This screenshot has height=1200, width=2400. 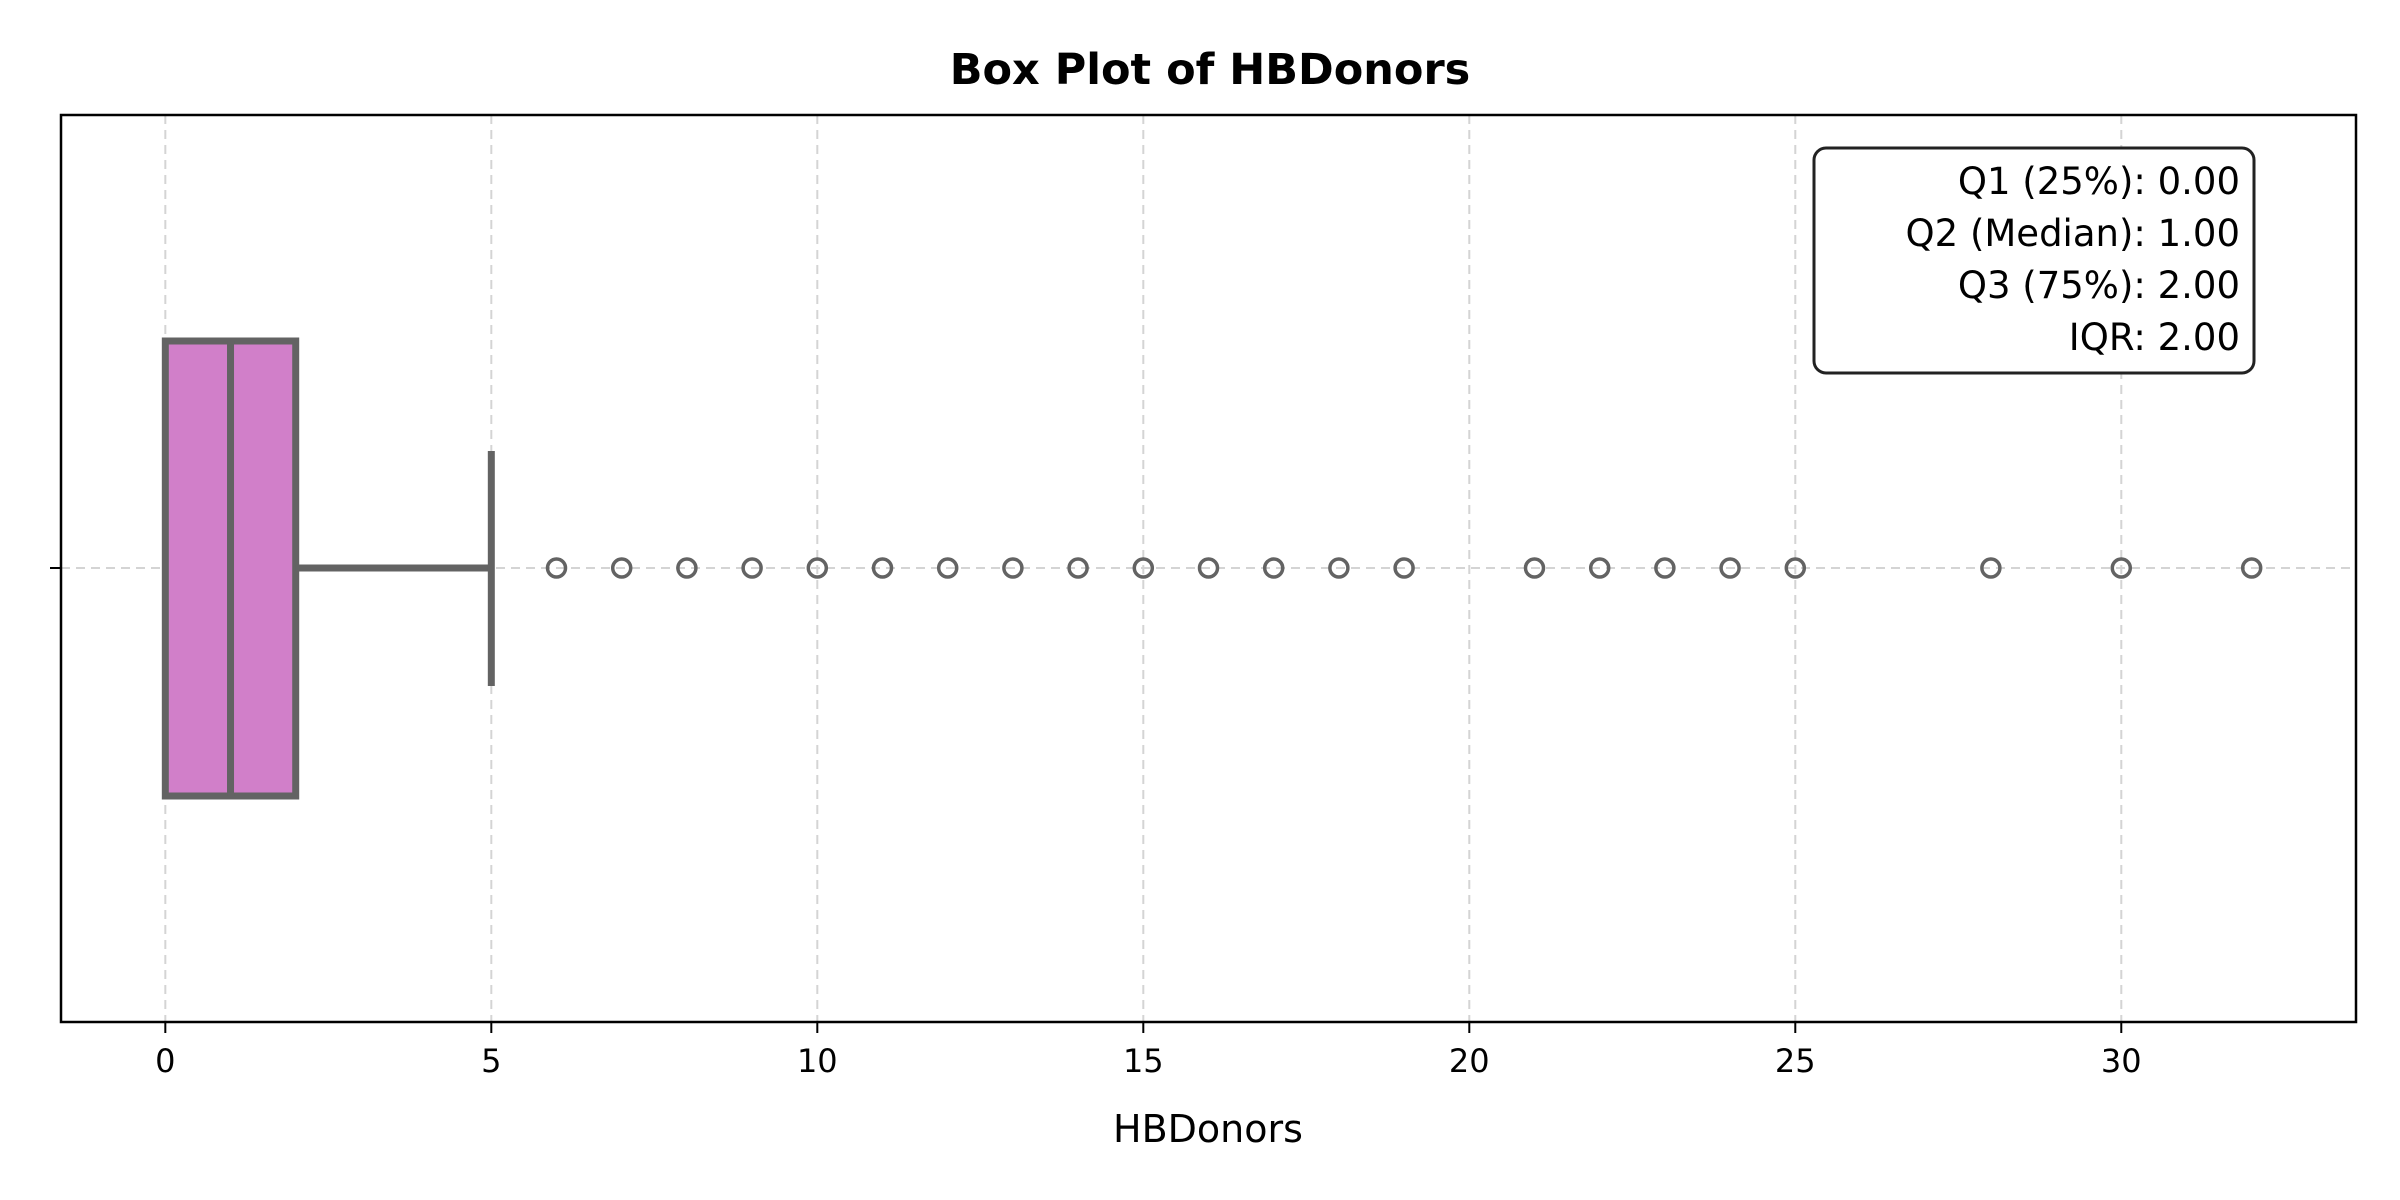 I want to click on stats-box-frame, so click(x=2034, y=260).